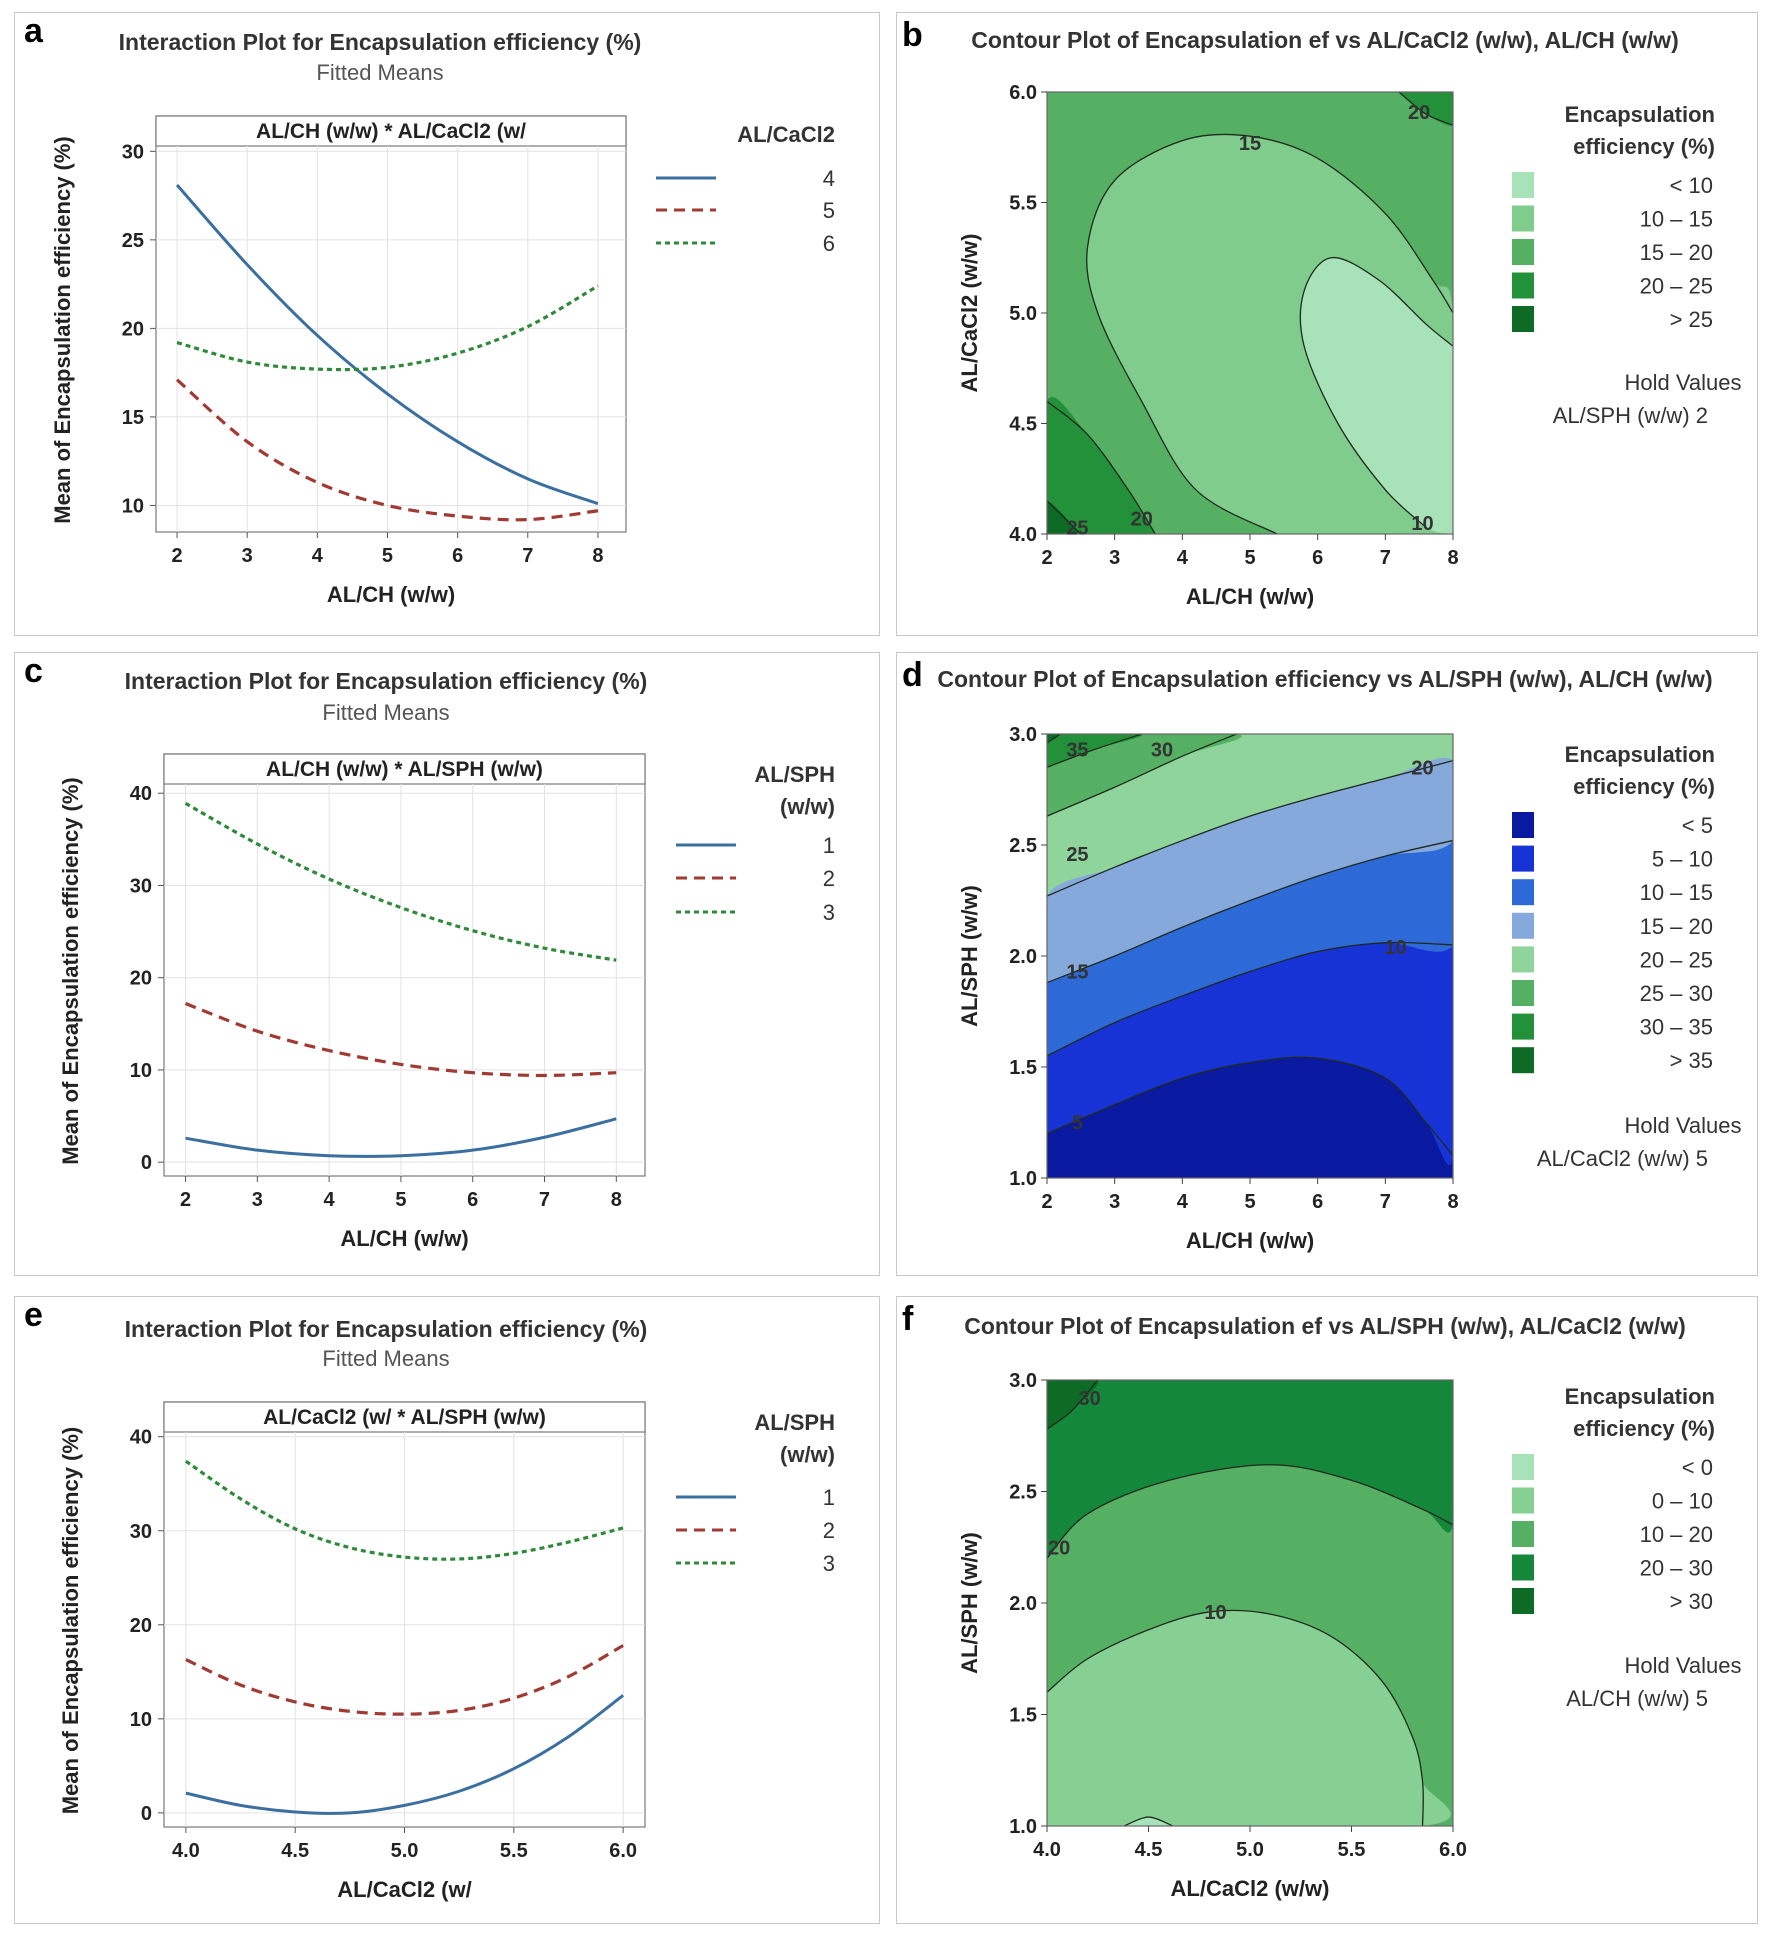  I want to click on strip-box, so click(404, 1417).